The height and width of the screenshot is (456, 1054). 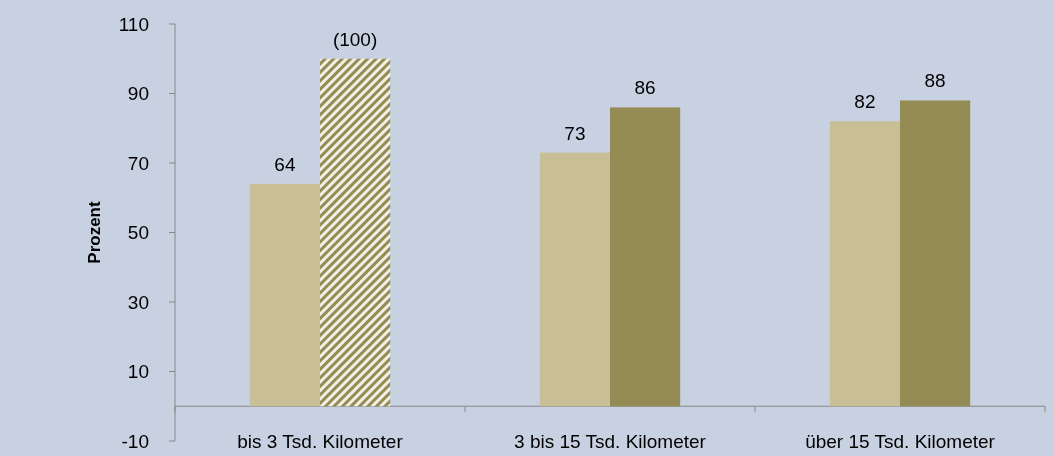 I want to click on data-label: 82, so click(x=865, y=102).